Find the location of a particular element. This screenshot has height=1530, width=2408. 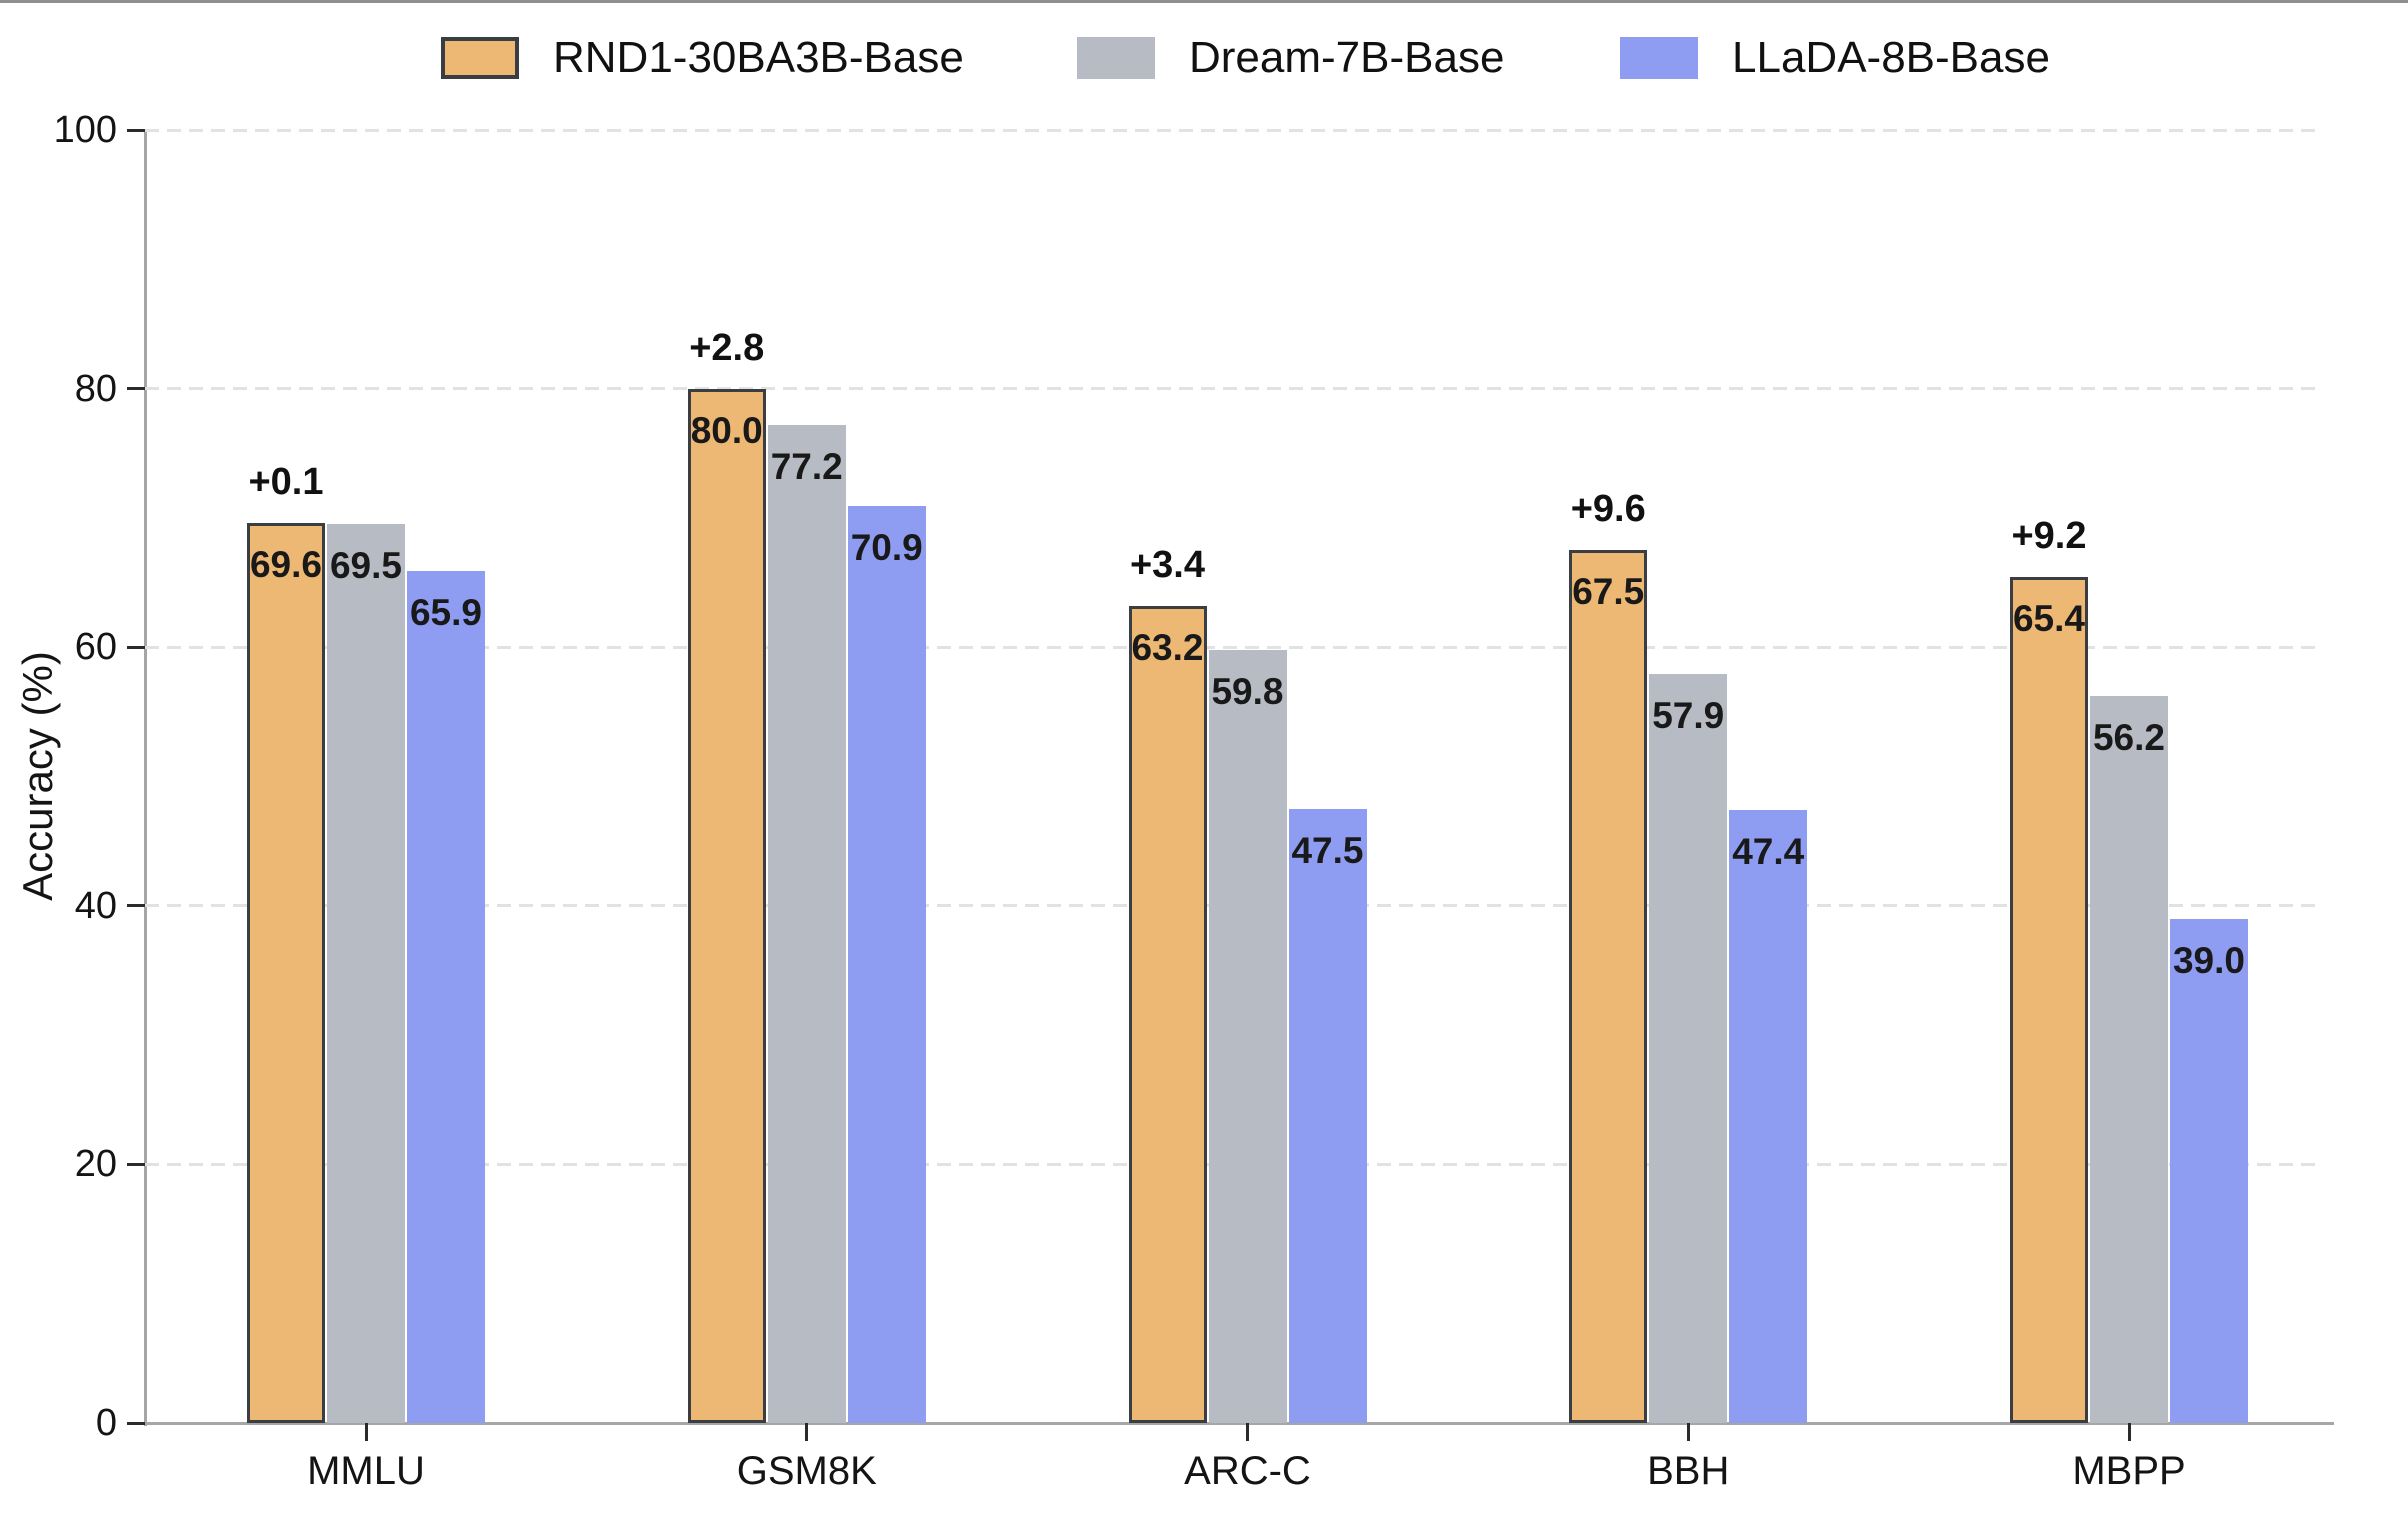

y-tick-label-80: 80 is located at coordinates (95, 388).